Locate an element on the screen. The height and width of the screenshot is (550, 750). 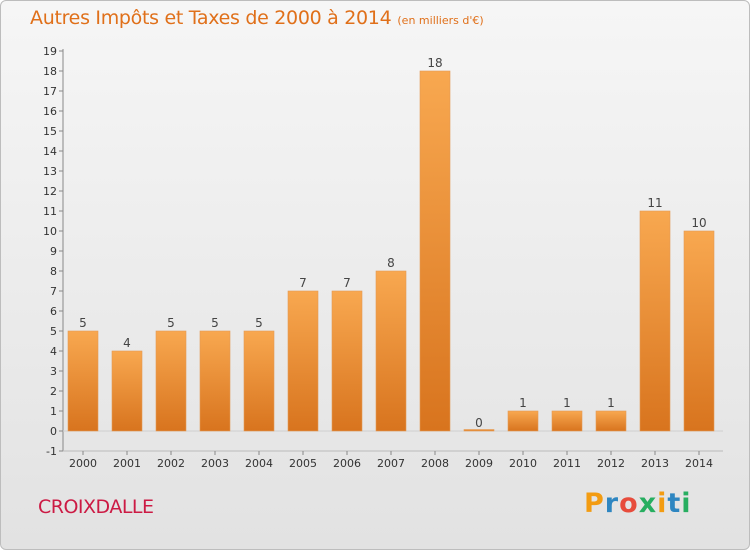
chart-title: Autres Impôts et Taxes de 2000 à 2014 is located at coordinates (211, 18).